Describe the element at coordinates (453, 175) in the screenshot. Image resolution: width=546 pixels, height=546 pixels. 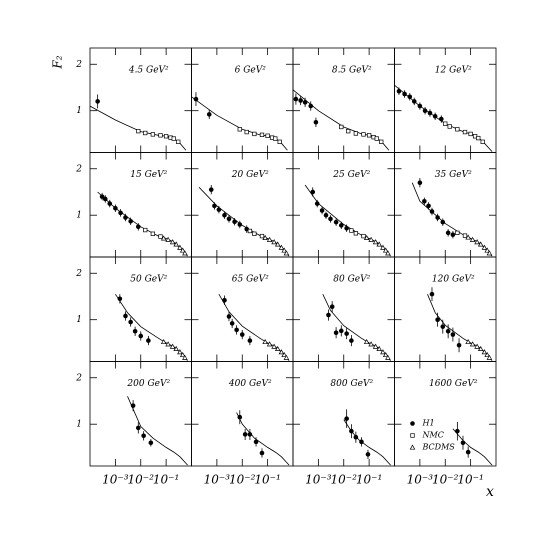
I see `panel-title: 35 GeV²` at that location.